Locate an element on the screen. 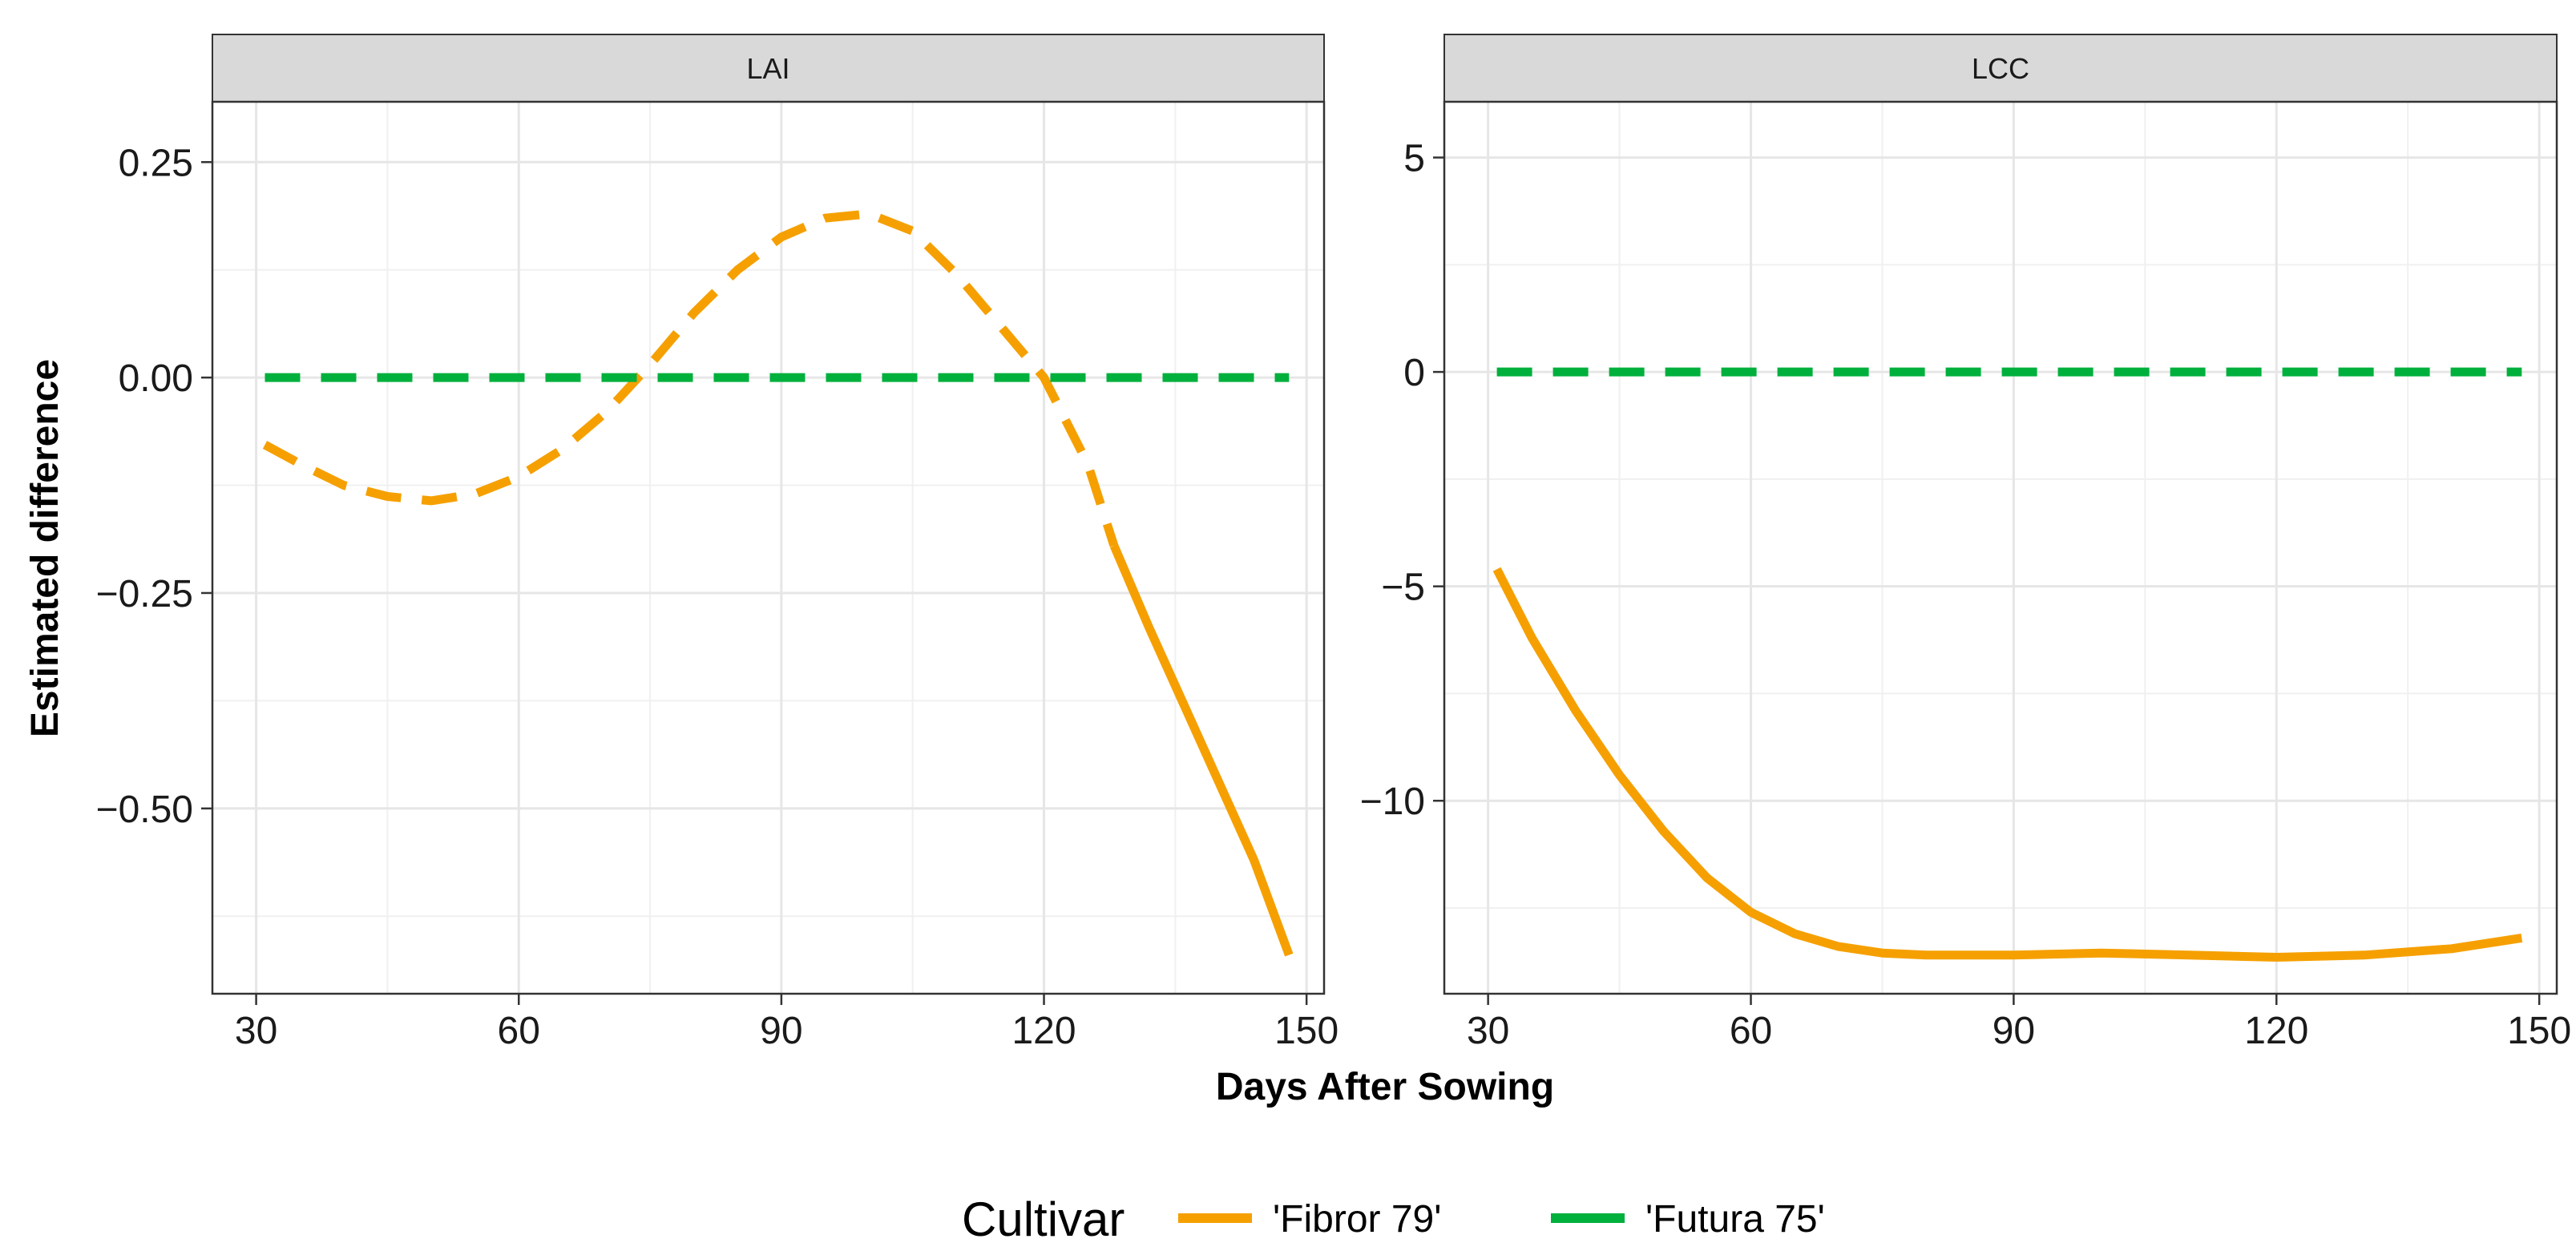 Image resolution: width=2576 pixels, height=1259 pixels. series-line-fibror-79-dashed is located at coordinates (690, 378).